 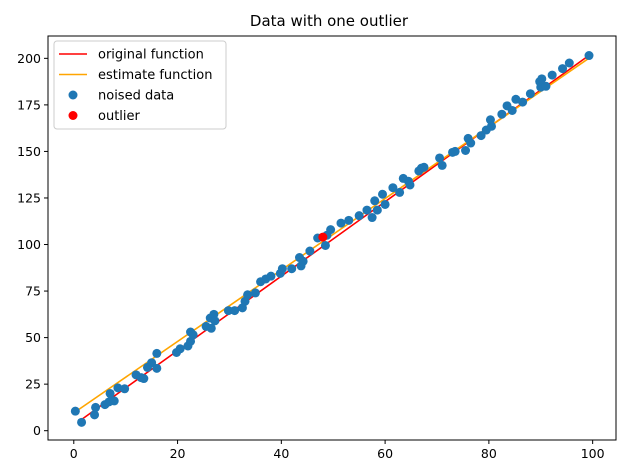 I want to click on y-tick-label-75: 75, so click(x=33, y=291).